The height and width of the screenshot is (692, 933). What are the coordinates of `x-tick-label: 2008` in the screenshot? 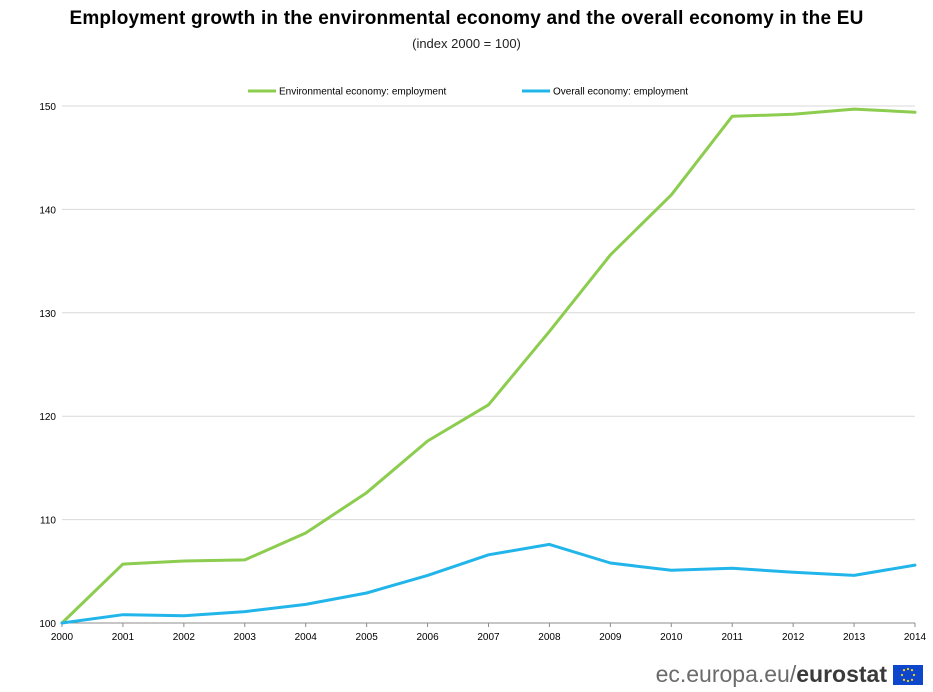 It's located at (549, 637).